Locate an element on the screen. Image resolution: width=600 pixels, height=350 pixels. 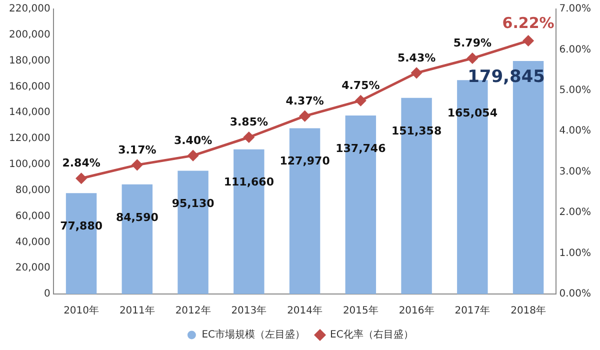
y-tick-label: 180,000 is located at coordinates (29, 60).